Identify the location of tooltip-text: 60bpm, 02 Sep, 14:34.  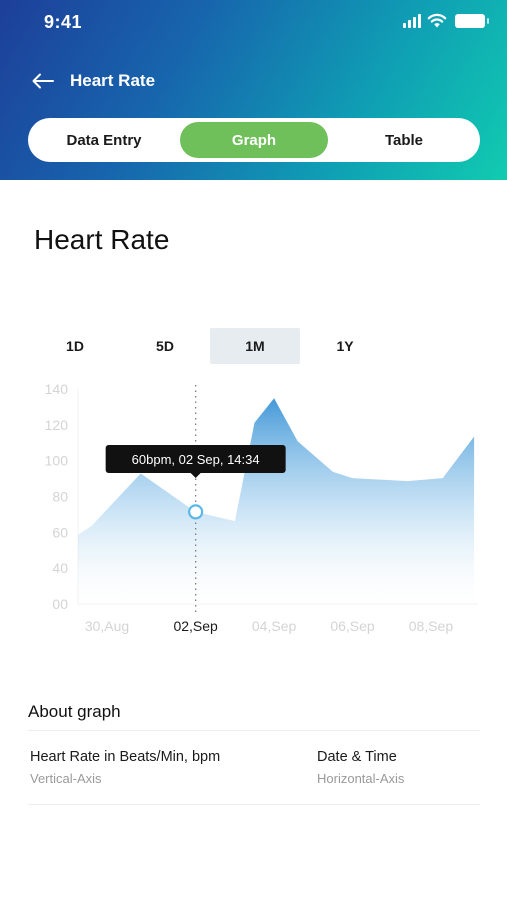
(196, 459).